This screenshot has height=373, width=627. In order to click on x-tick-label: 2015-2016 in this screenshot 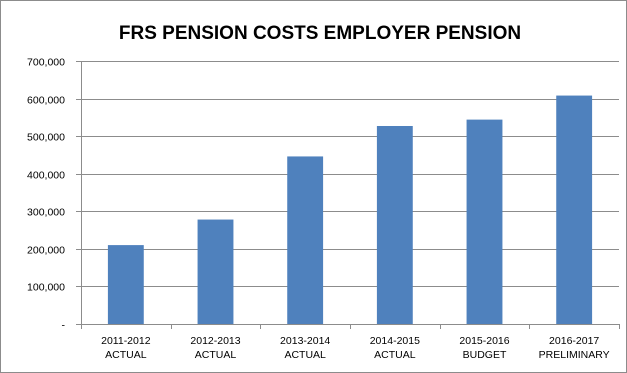, I will do `click(484, 341)`.